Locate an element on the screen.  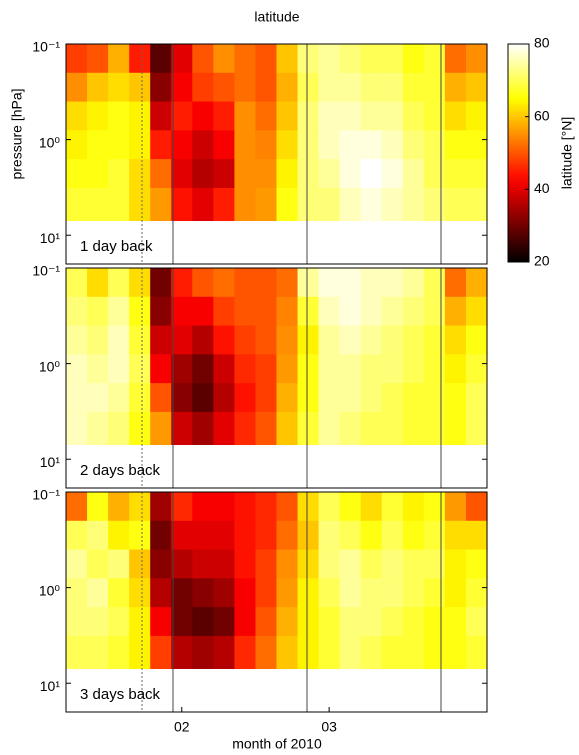
colorbar-tick-label: 60 is located at coordinates (542, 115).